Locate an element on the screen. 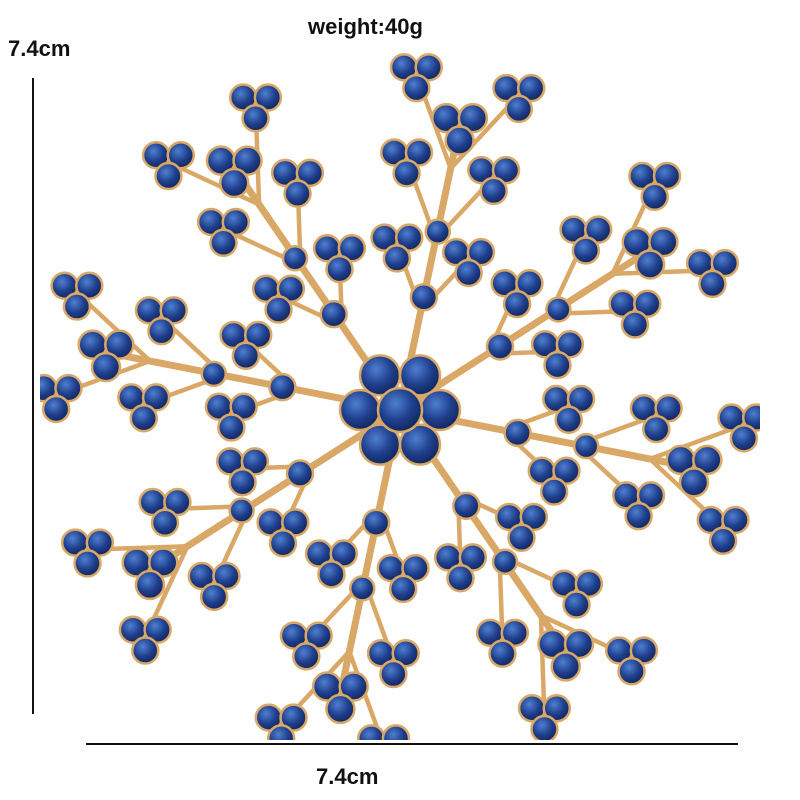 Image resolution: width=800 pixels, height=800 pixels. weight-label: weight:40g is located at coordinates (365, 26).